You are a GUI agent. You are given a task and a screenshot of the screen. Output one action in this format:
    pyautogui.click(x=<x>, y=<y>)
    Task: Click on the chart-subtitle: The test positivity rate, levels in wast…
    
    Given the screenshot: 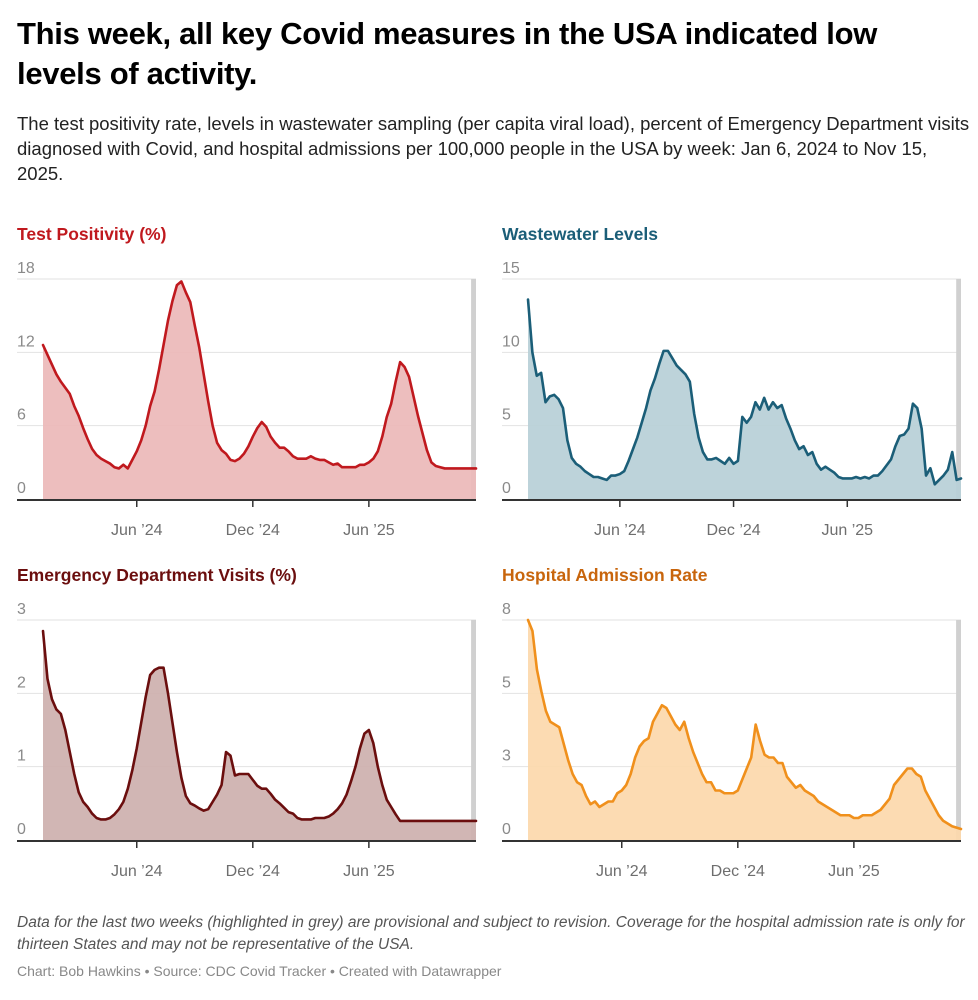 What is the action you would take?
    pyautogui.click(x=493, y=148)
    